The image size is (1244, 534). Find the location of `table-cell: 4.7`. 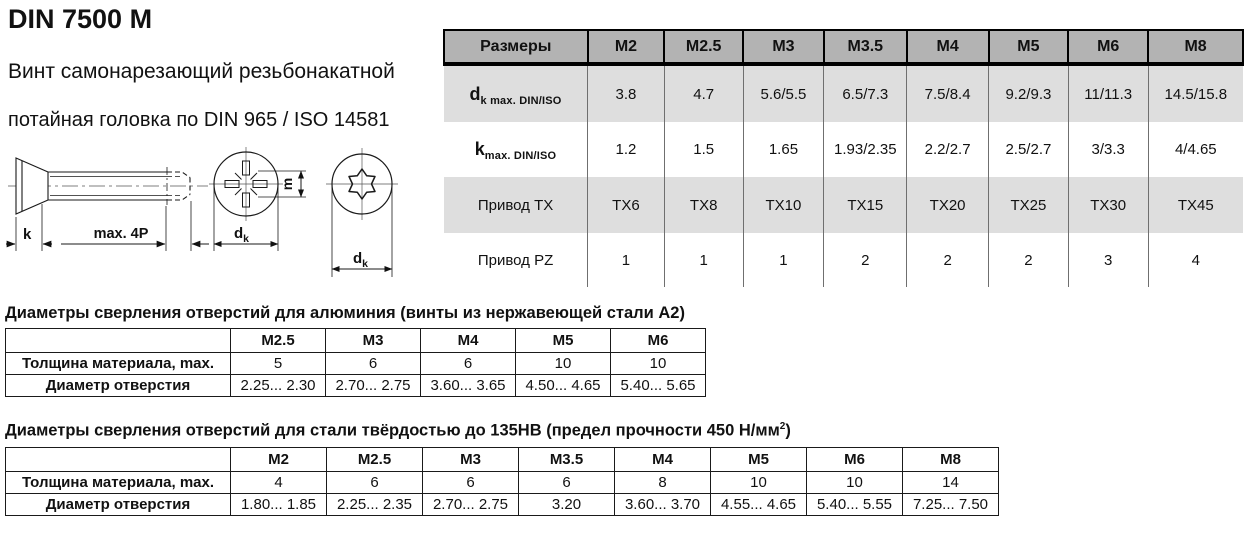

table-cell: 4.7 is located at coordinates (703, 93).